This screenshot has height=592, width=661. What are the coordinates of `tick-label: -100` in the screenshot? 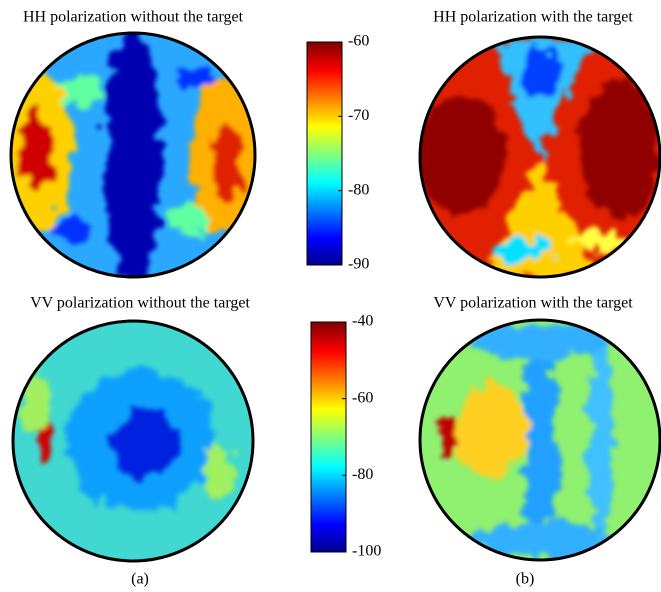 It's located at (366, 551).